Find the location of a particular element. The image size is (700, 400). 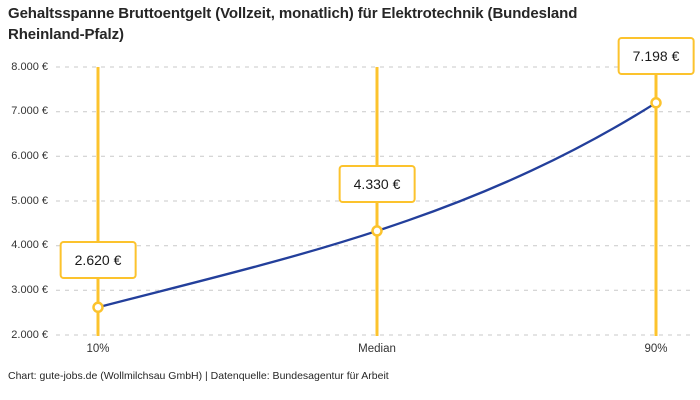

value-callout: 4.330 € is located at coordinates (377, 183).